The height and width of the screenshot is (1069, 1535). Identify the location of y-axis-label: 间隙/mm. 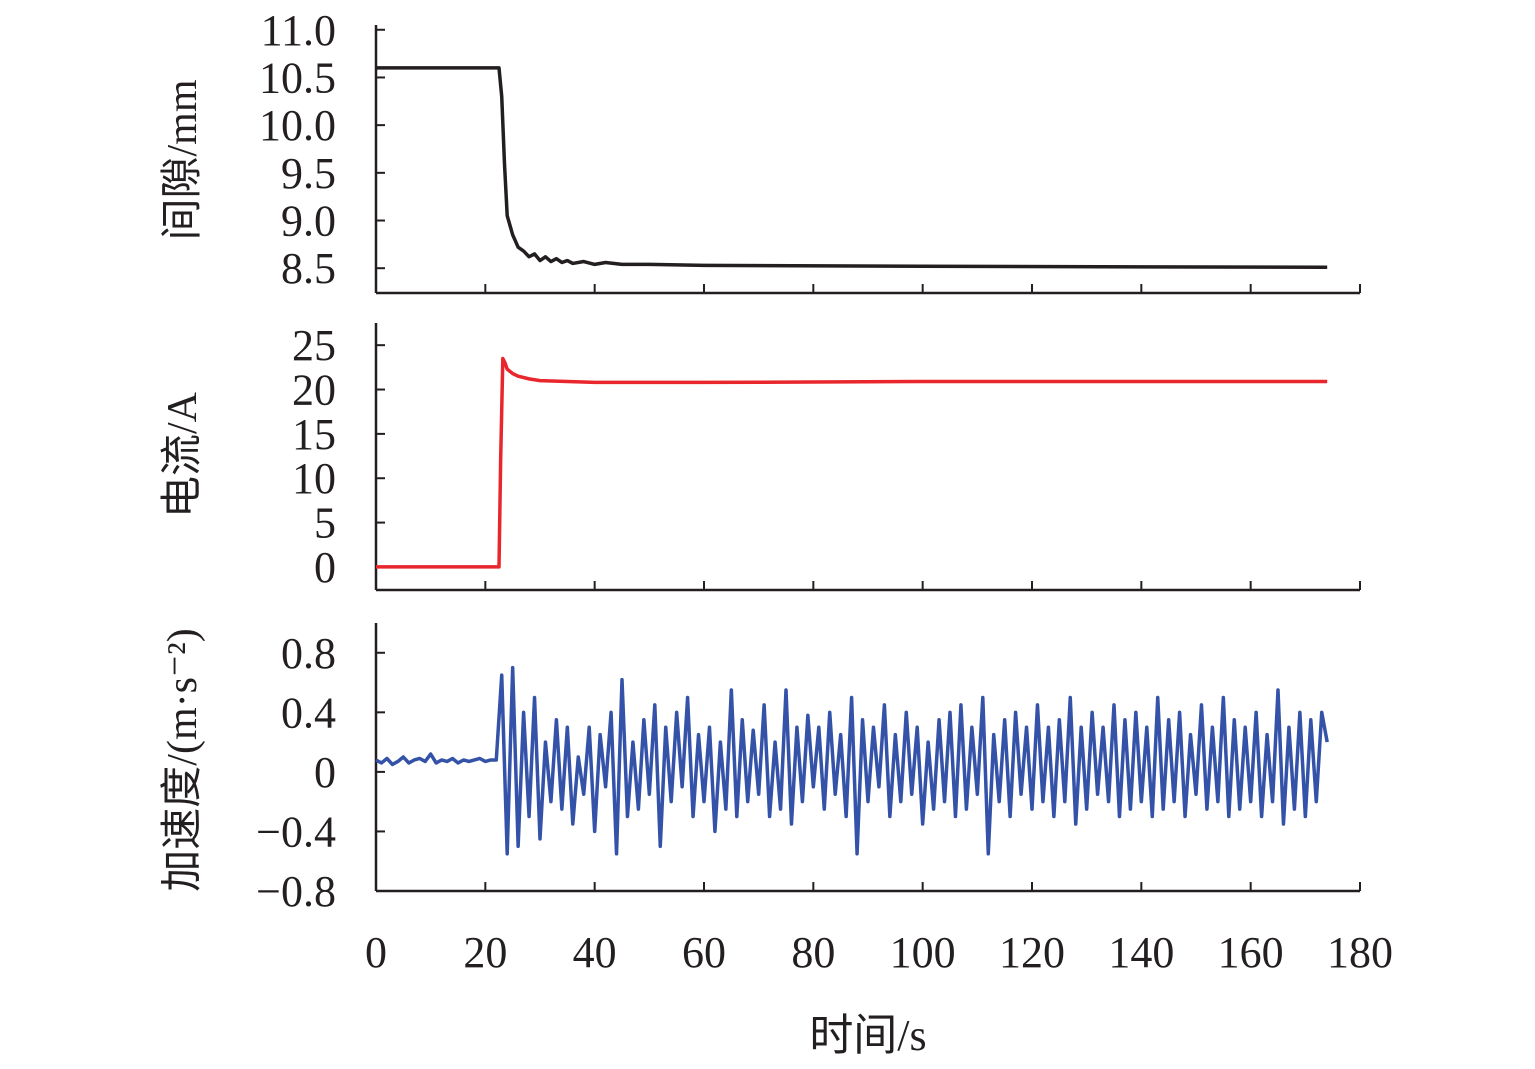
(183, 159).